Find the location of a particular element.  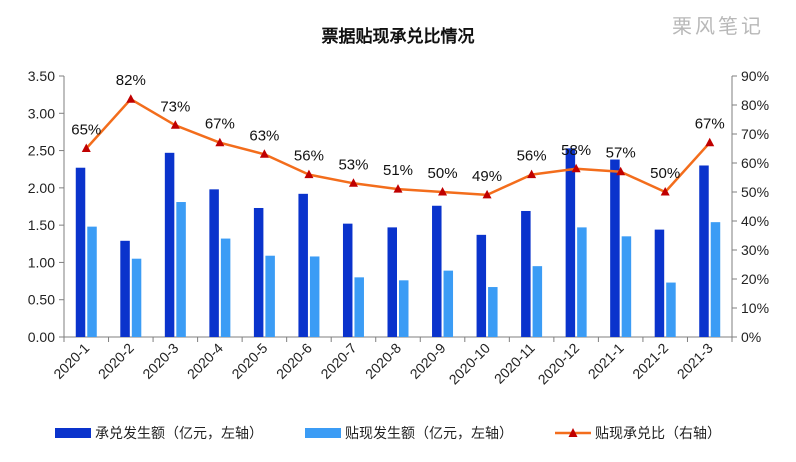

left-tick-label: 1.50 is located at coordinates (41, 225).